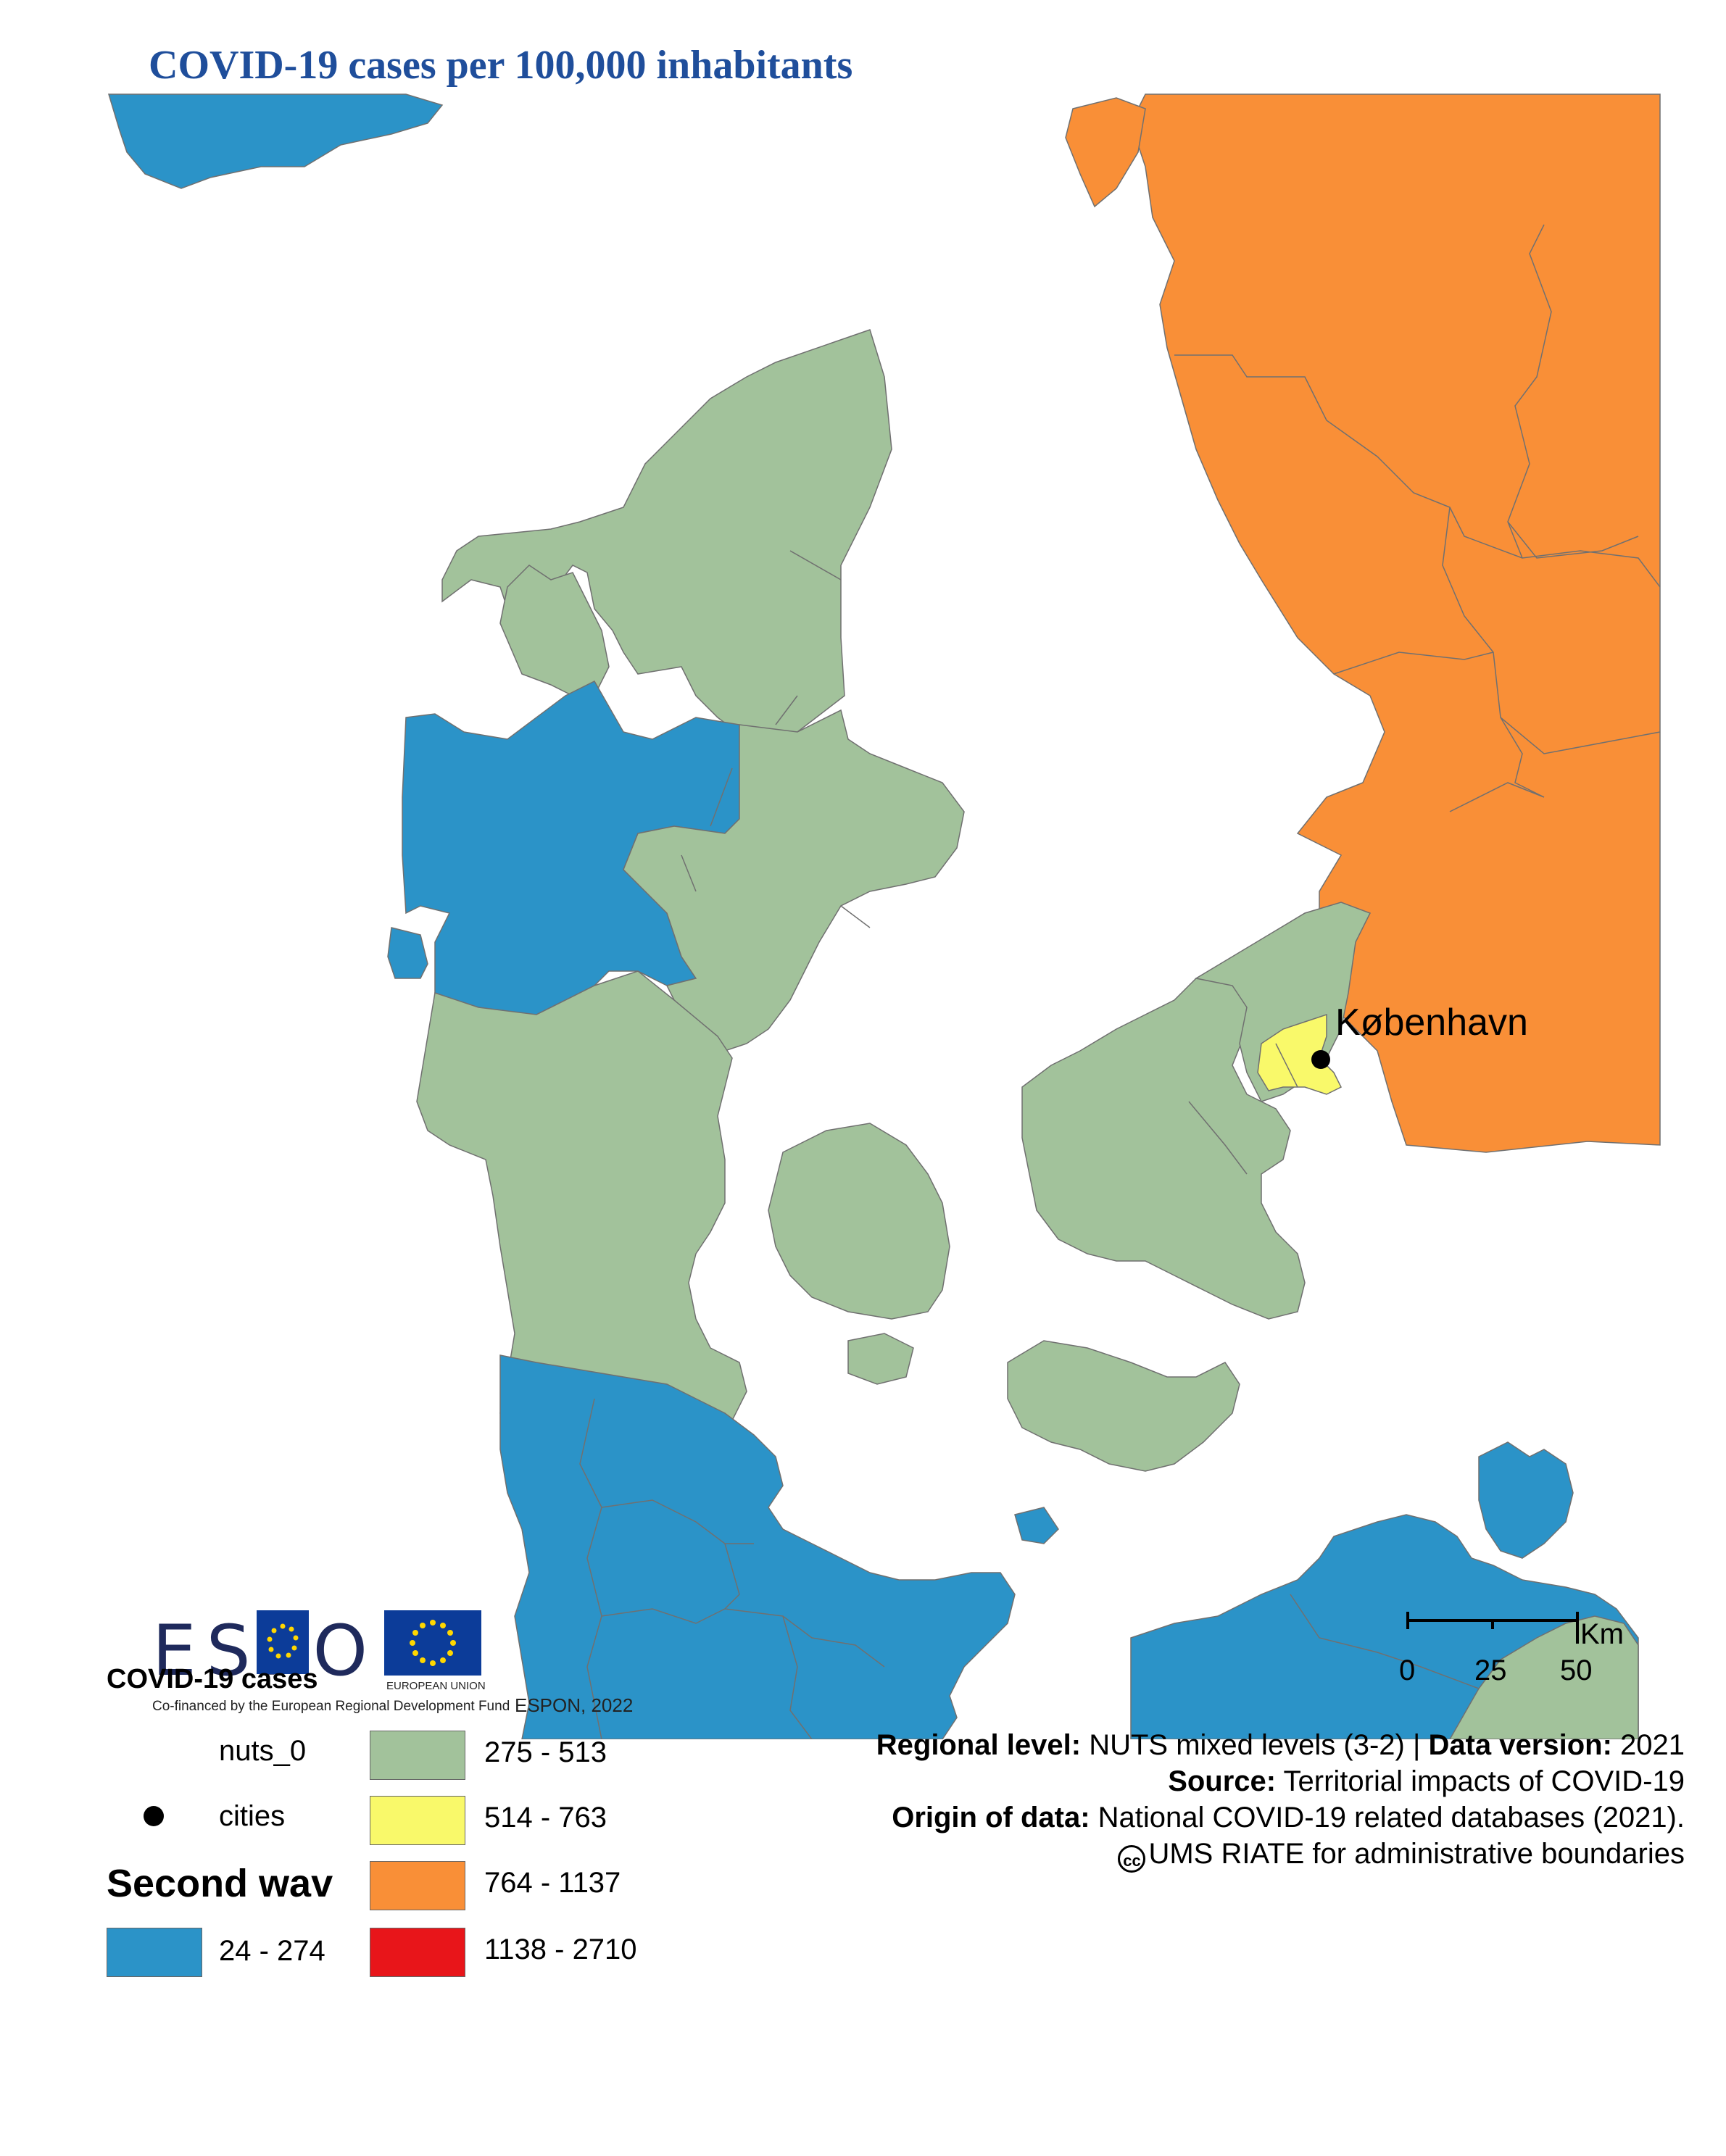  Describe the element at coordinates (283, 1642) in the screenshot. I see `espon-eu-stars-icon` at that location.